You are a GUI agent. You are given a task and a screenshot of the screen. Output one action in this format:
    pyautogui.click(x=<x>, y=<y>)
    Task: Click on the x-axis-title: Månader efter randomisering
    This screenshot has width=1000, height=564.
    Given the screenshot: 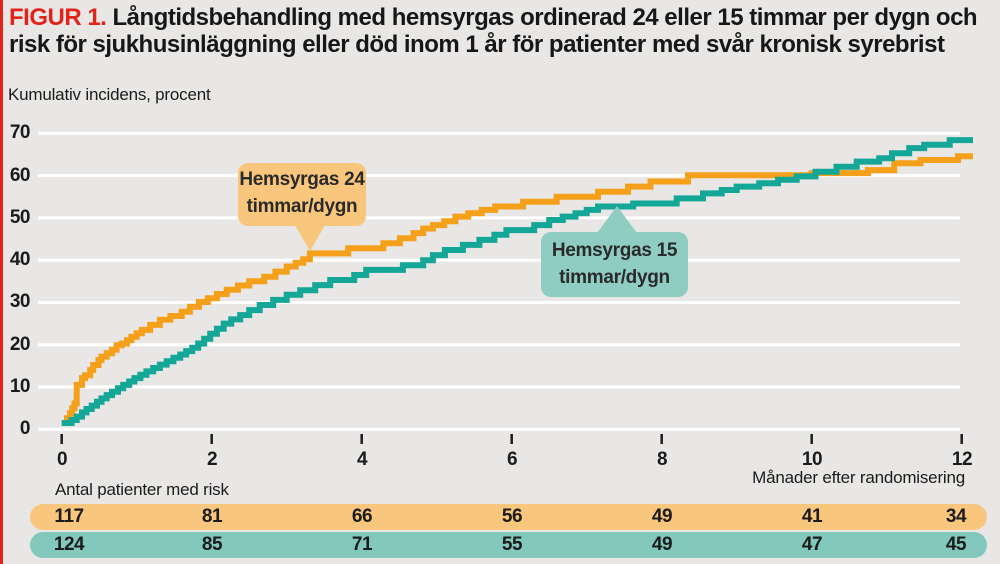 What is the action you would take?
    pyautogui.click(x=858, y=477)
    